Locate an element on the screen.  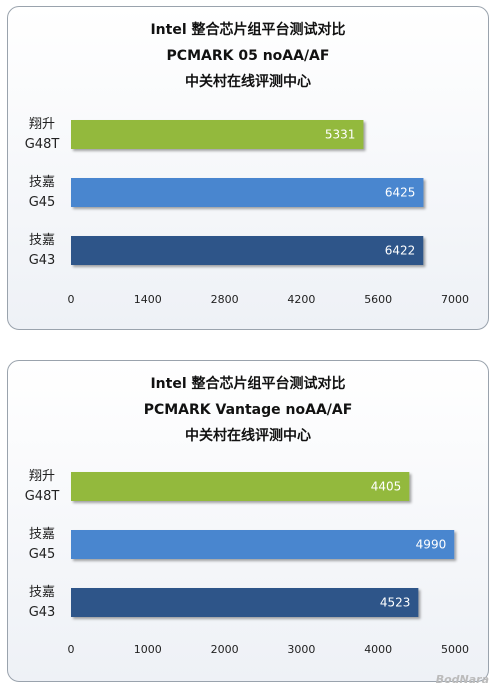
chart-title-line-2: PCMARK 05 noAA/AF is located at coordinates (248, 56).